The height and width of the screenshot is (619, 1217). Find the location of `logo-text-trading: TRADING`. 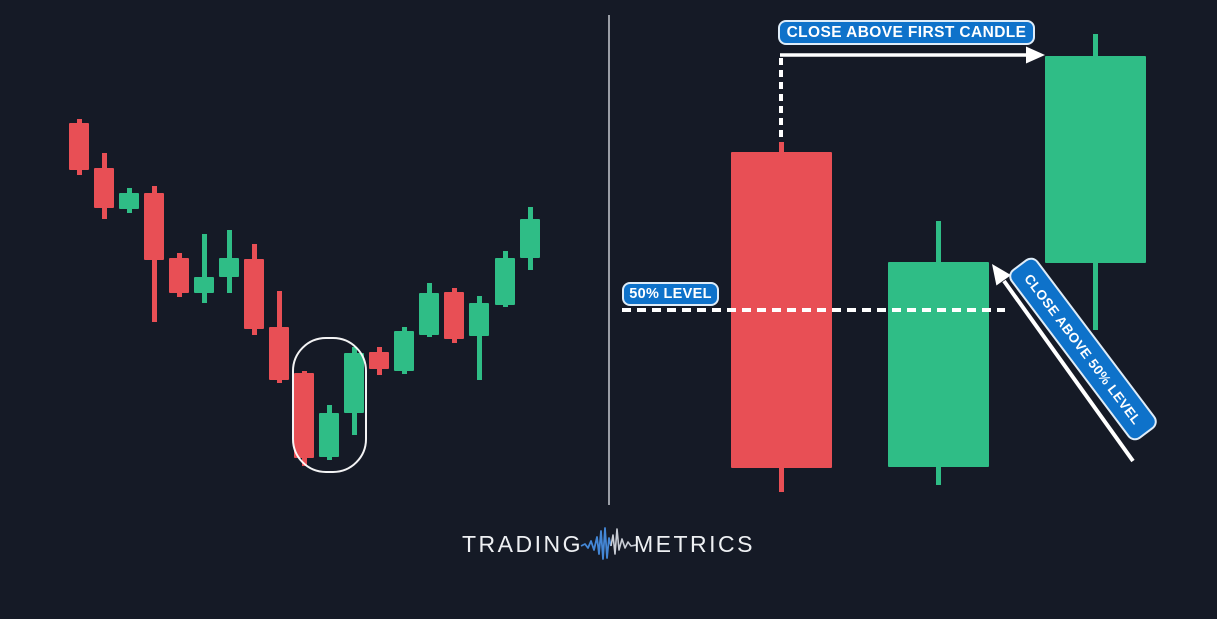

logo-text-trading: TRADING is located at coordinates (522, 543).